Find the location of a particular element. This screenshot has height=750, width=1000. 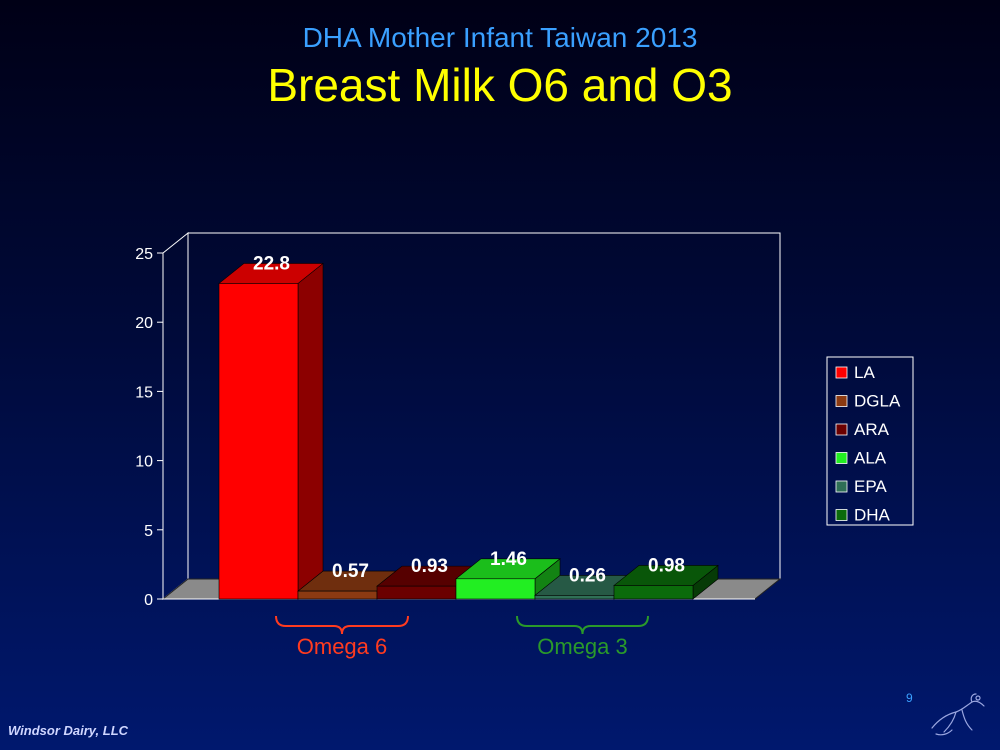

legend-label-dha: DHA is located at coordinates (872, 515).